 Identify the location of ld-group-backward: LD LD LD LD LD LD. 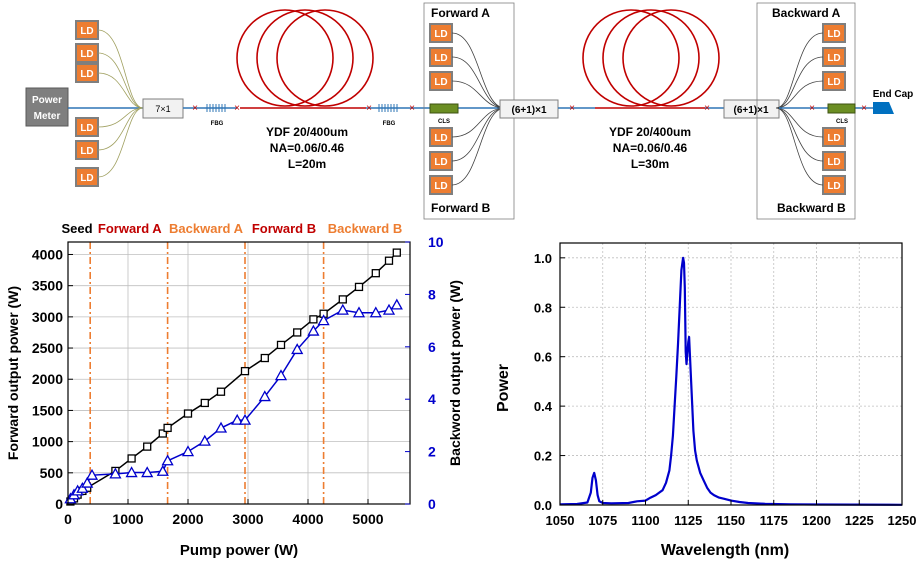
(810, 109).